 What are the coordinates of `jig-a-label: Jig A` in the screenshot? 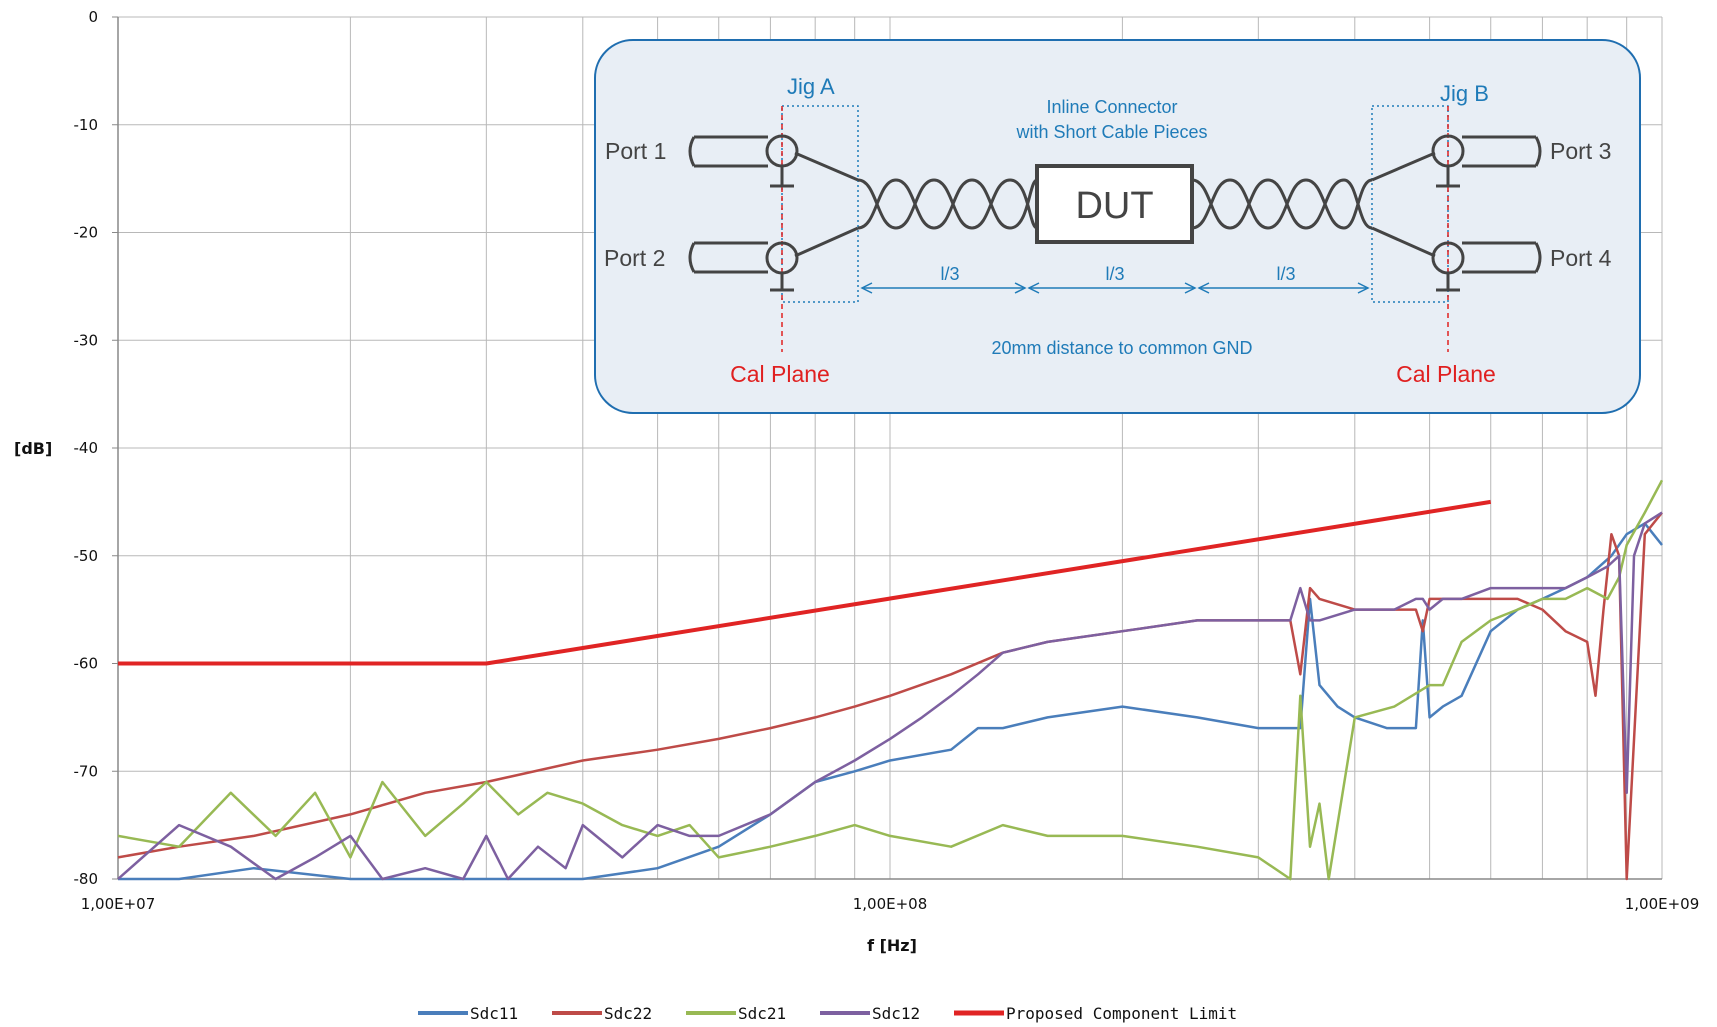 It's located at (811, 86).